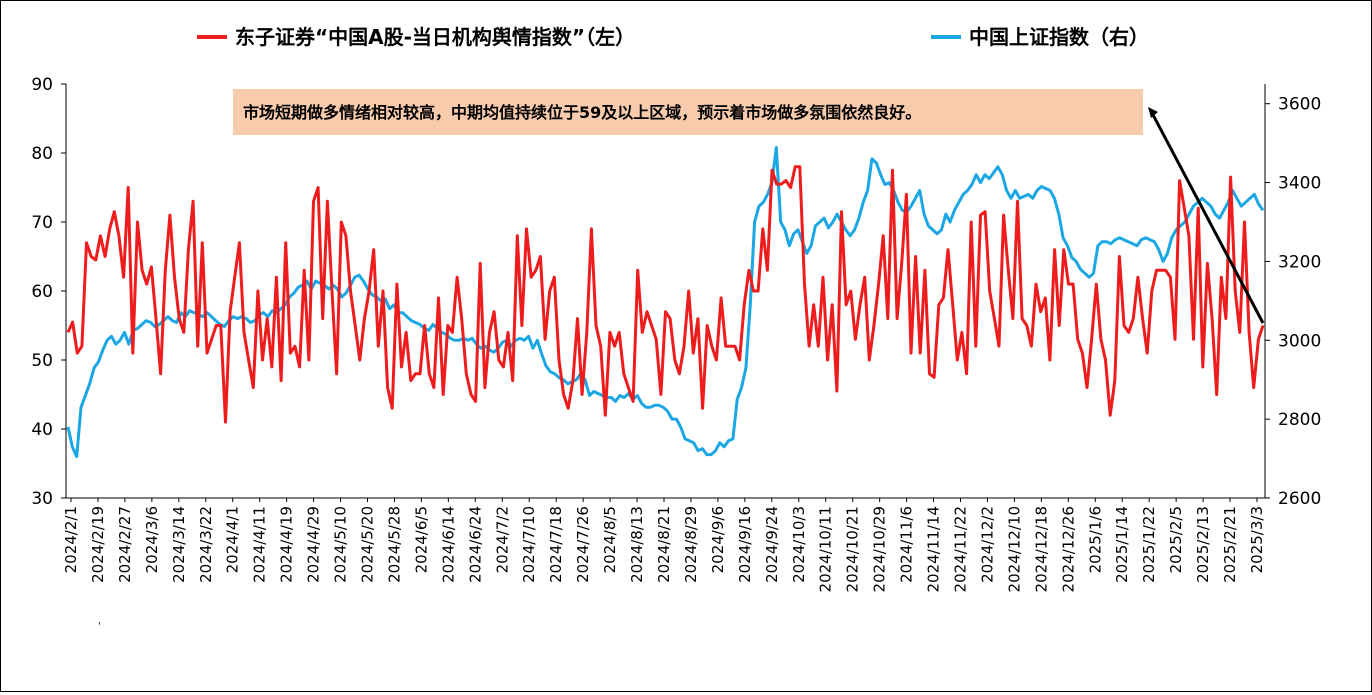 The image size is (1372, 695). What do you see at coordinates (260, 544) in the screenshot?
I see `x-tick-label: 2024/4/11` at bounding box center [260, 544].